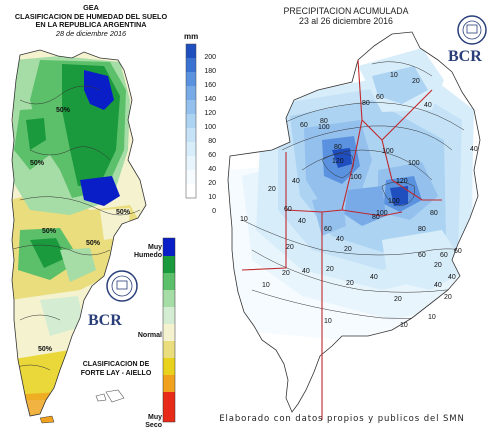 This screenshot has height=438, width=498. I want to click on title-line: GEA, so click(91, 7).